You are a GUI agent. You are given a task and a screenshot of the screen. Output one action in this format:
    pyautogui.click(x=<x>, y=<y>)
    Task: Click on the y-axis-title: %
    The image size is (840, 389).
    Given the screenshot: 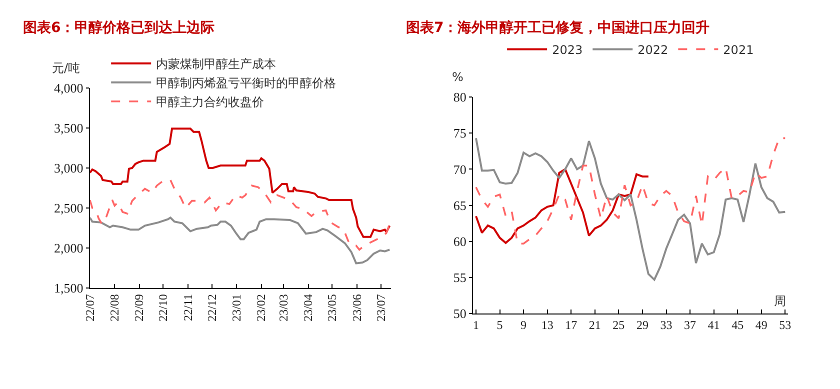 What is the action you would take?
    pyautogui.click(x=458, y=77)
    